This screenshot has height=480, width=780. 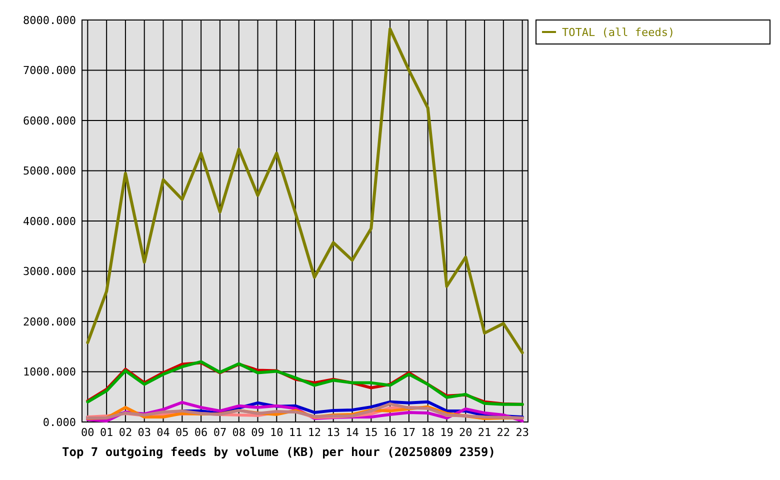 I want to click on y-tick-label: 8000.000, so click(x=49, y=20).